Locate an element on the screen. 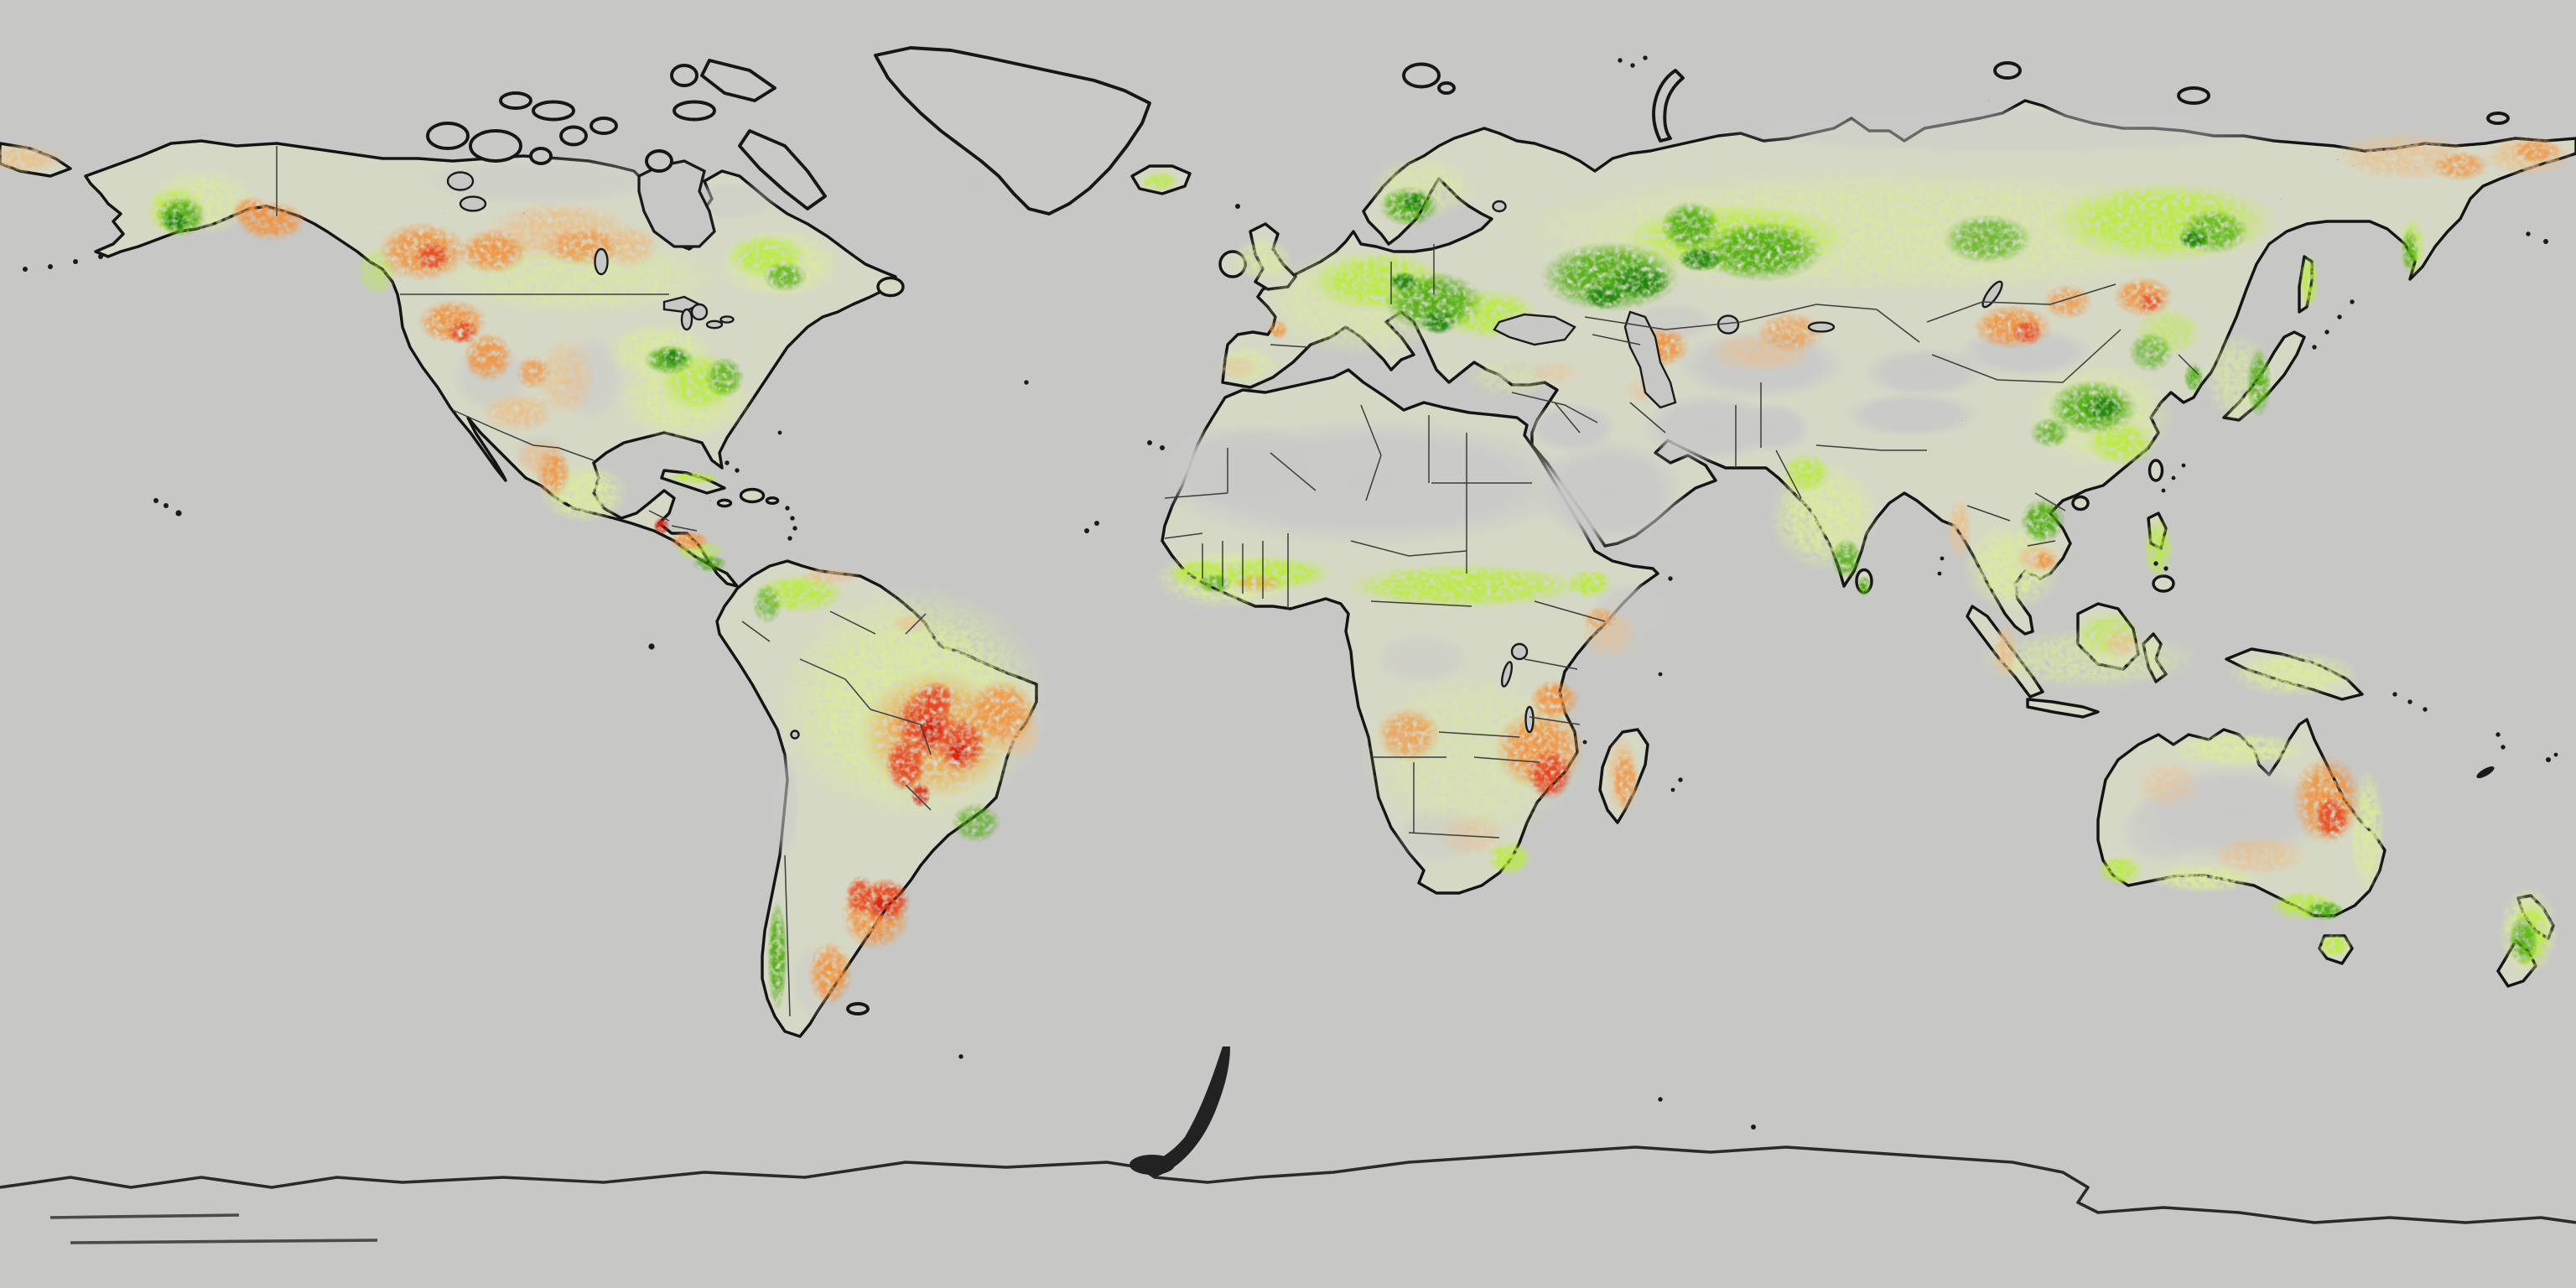 This screenshot has height=1288, width=2576. svalbard is located at coordinates (1421, 75).